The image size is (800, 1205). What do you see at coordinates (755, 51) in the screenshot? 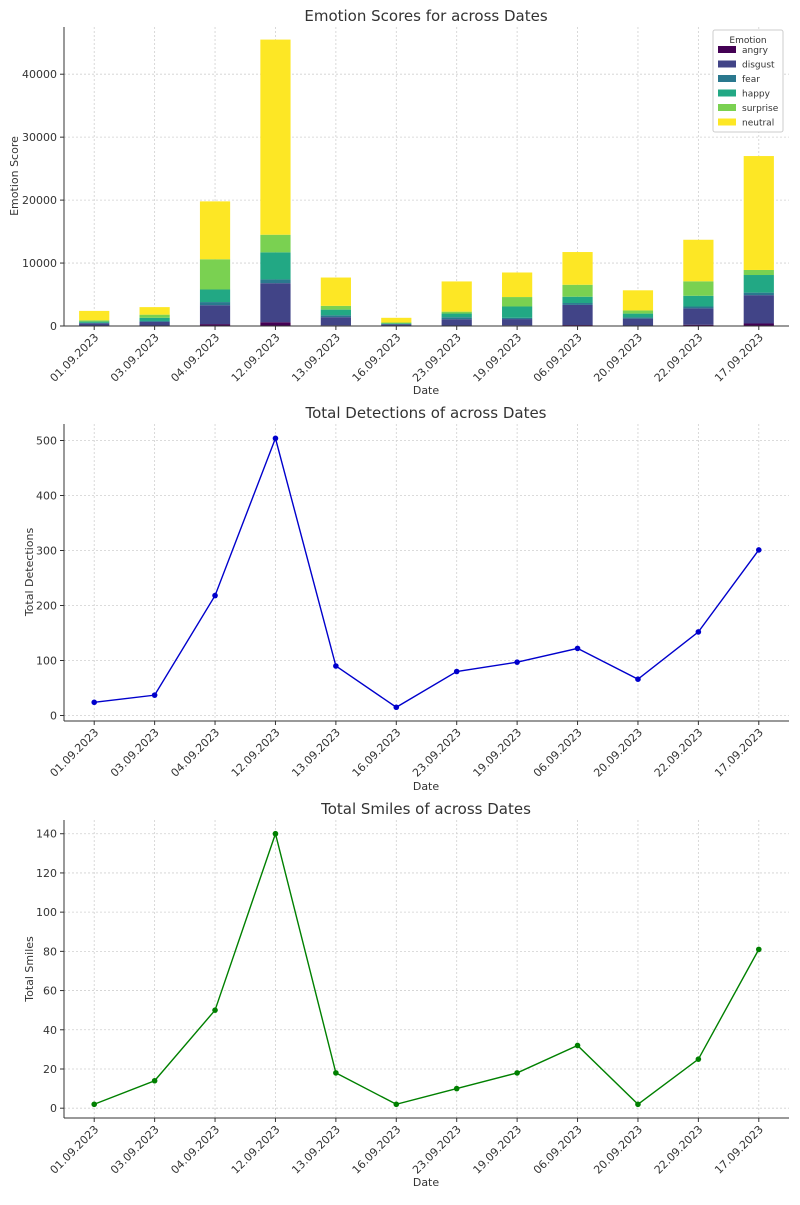
I see `legend-label: angry` at bounding box center [755, 51].